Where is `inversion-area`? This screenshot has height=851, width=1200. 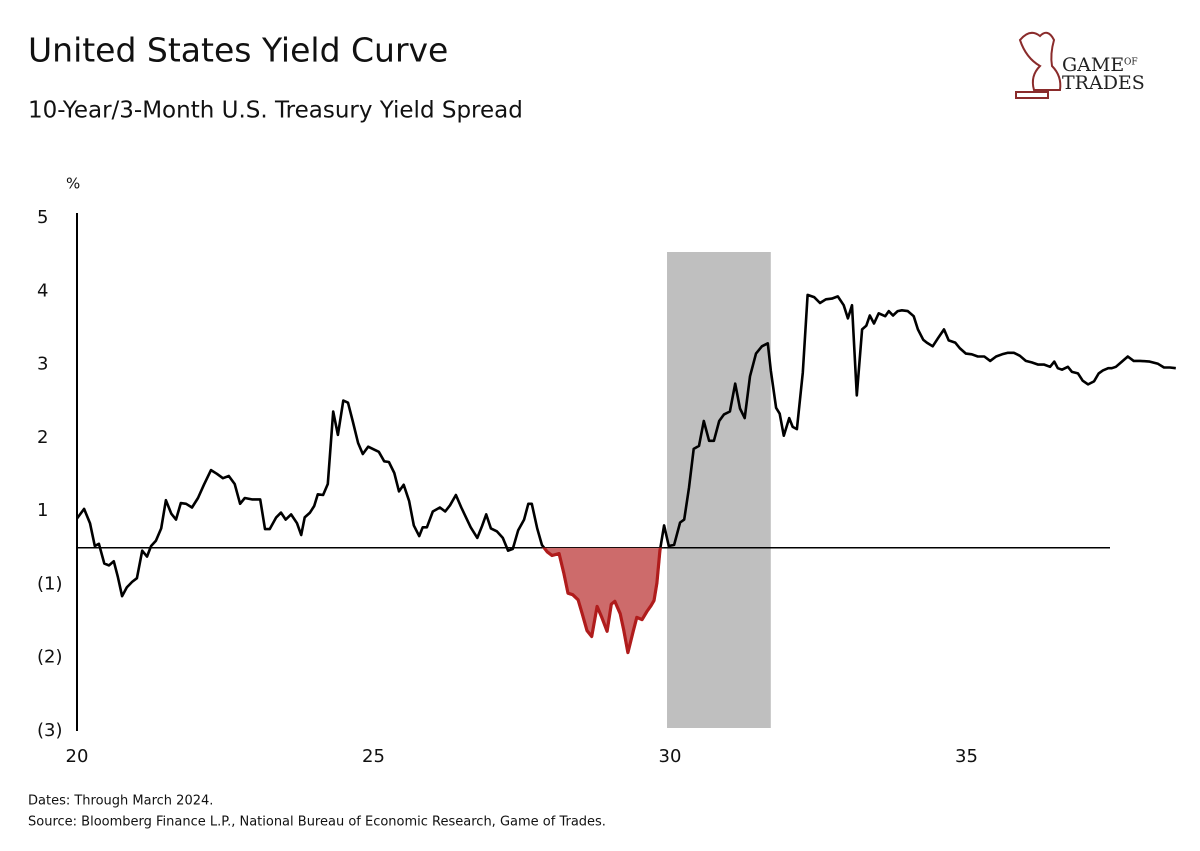
inversion-area is located at coordinates (603, 600).